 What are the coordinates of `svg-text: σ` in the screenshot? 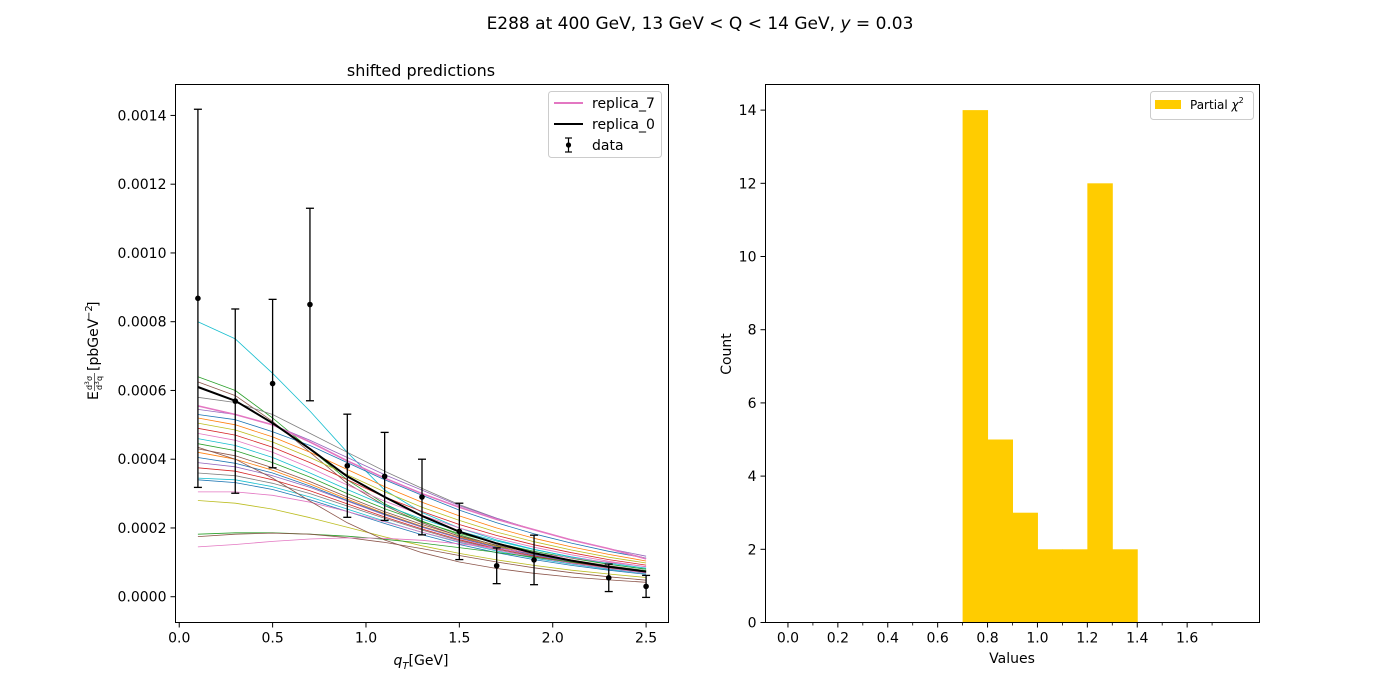 It's located at (89, 378).